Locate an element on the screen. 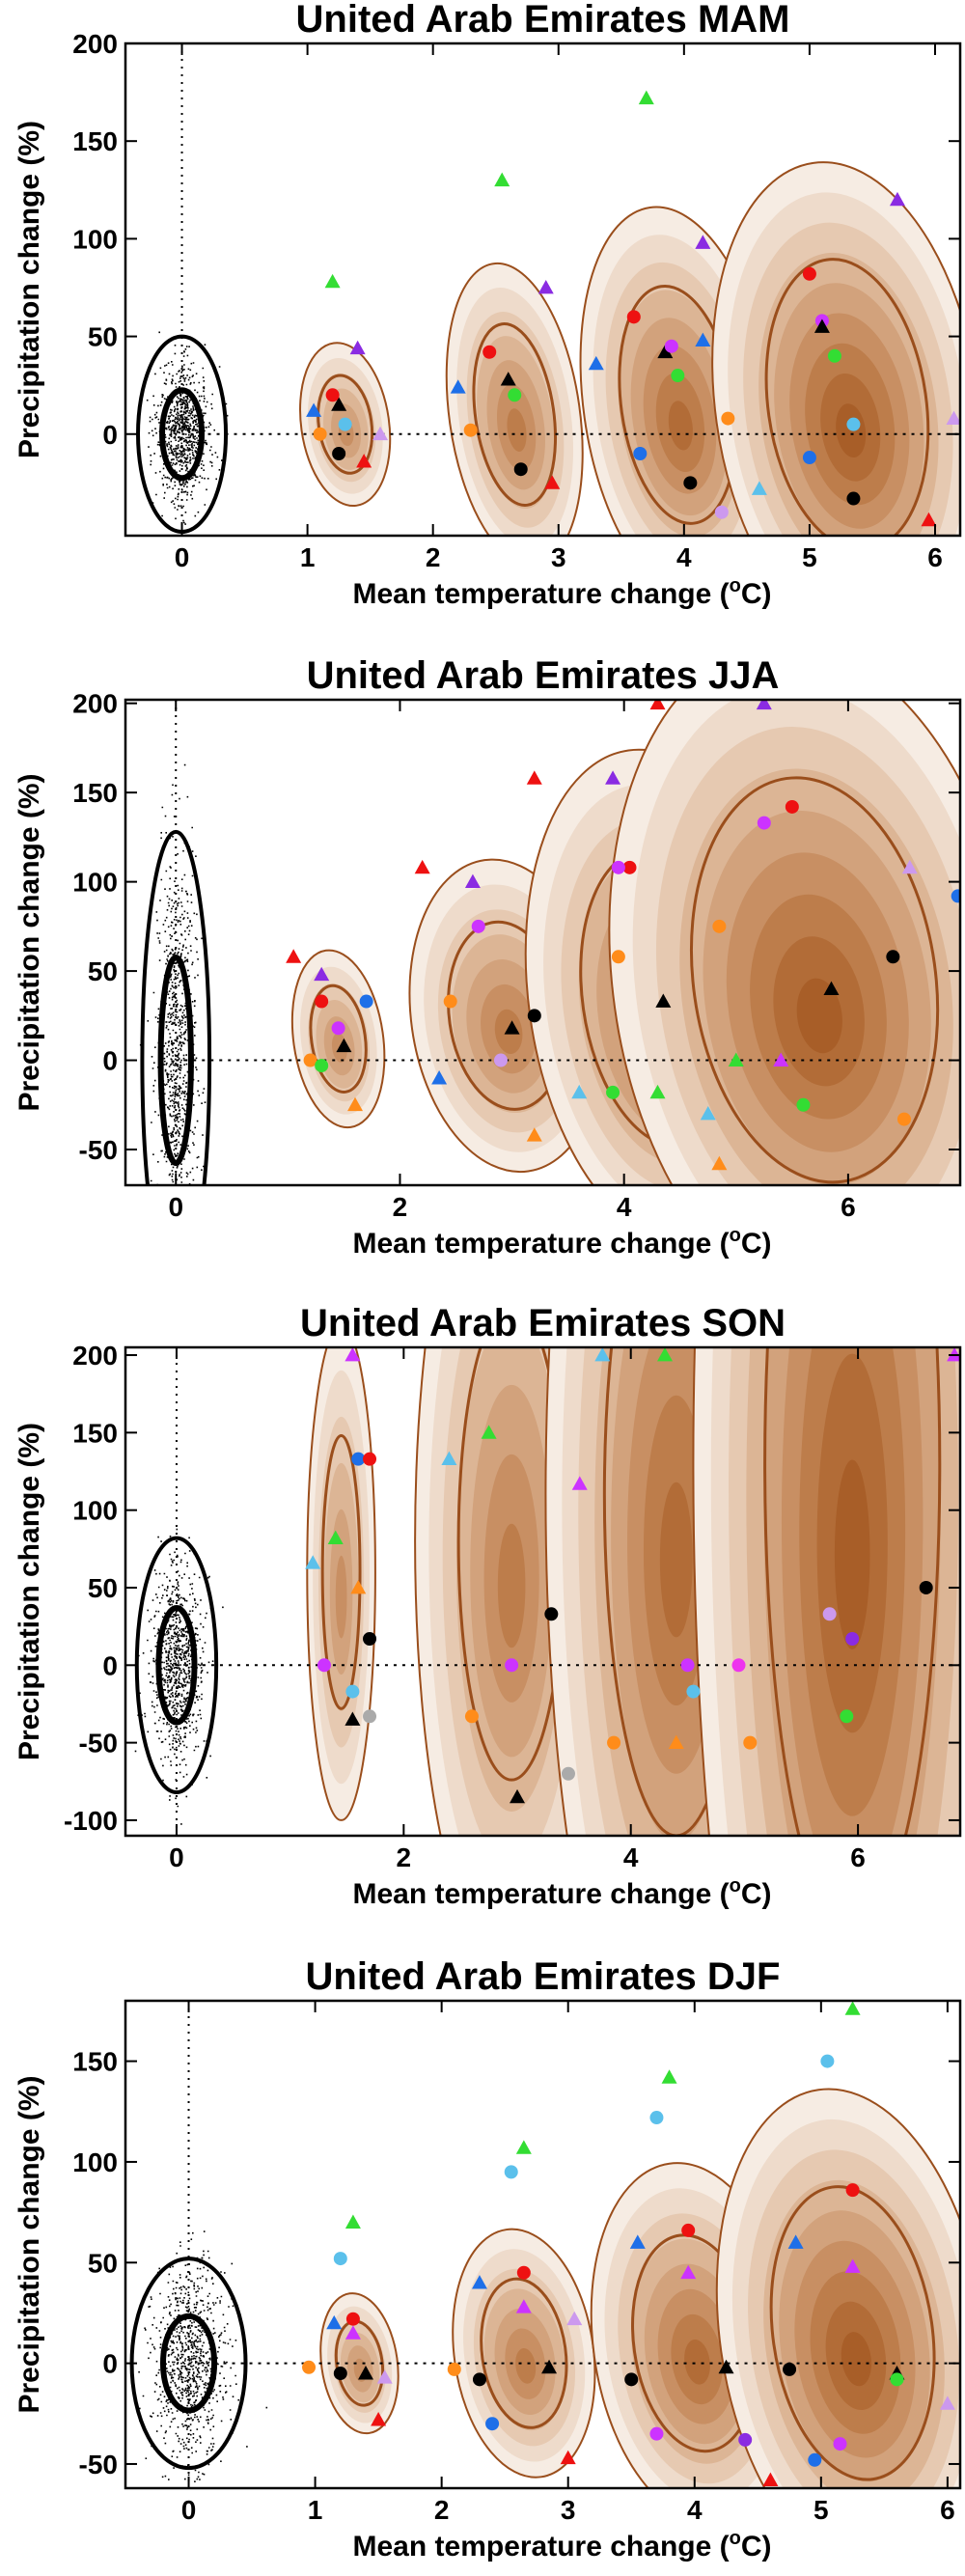  baseline-points is located at coordinates (203, 2356).